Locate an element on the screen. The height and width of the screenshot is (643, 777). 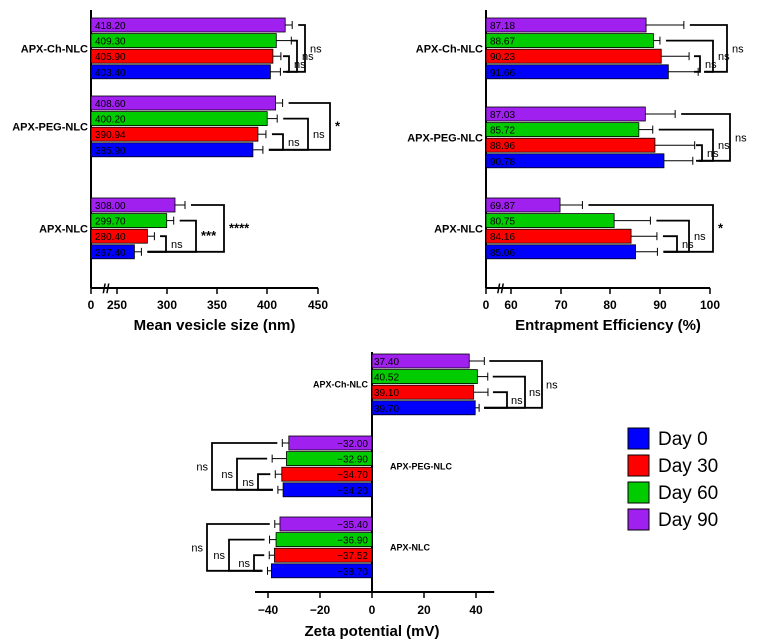
zeta-group-label: APX-NLC is located at coordinates (410, 547).